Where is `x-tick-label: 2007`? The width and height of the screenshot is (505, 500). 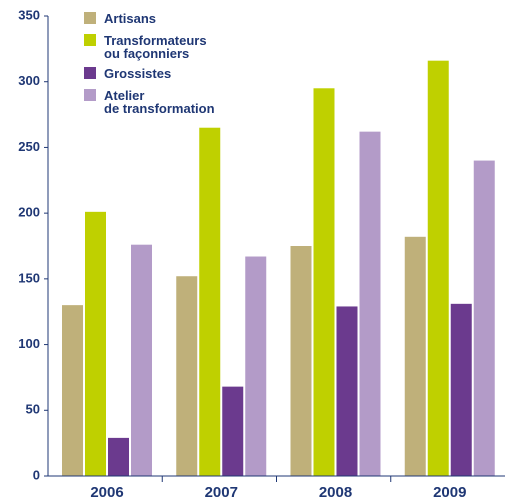
x-tick-label: 2007 is located at coordinates (221, 492).